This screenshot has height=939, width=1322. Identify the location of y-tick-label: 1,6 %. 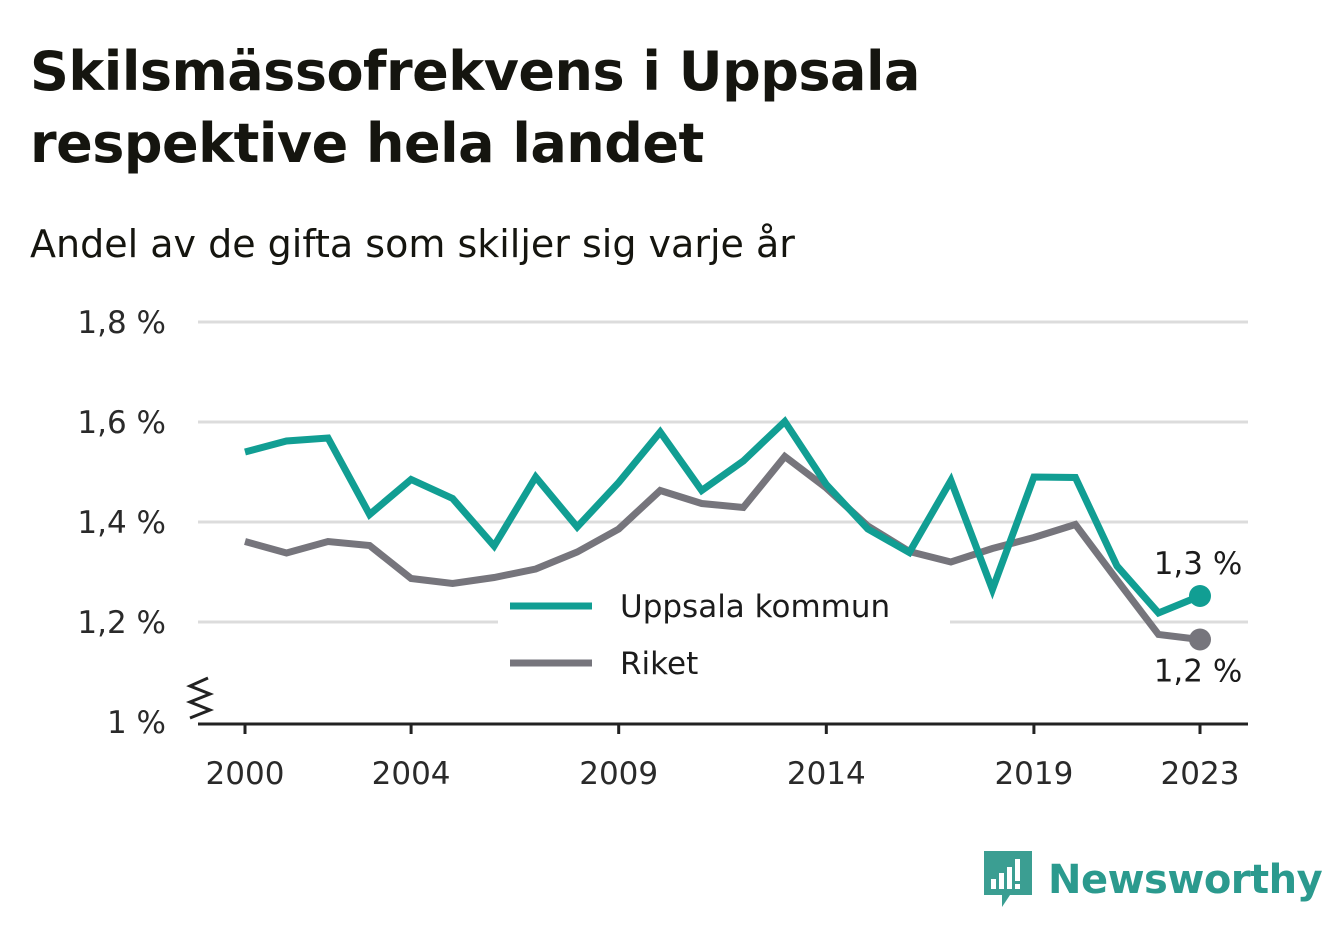
(121, 423).